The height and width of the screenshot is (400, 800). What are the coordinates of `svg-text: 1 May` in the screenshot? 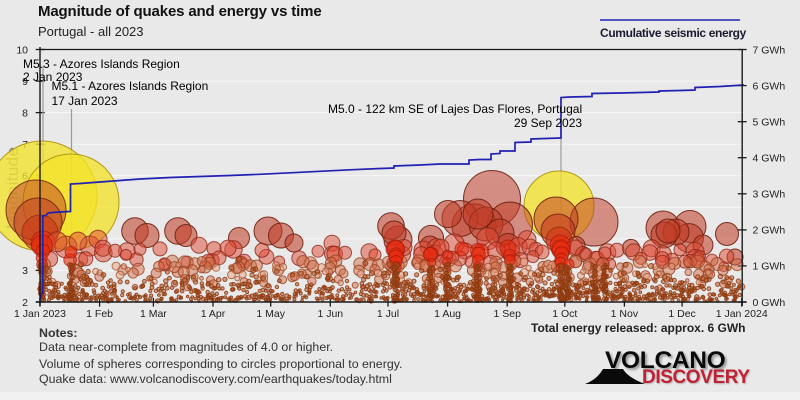 It's located at (270, 314).